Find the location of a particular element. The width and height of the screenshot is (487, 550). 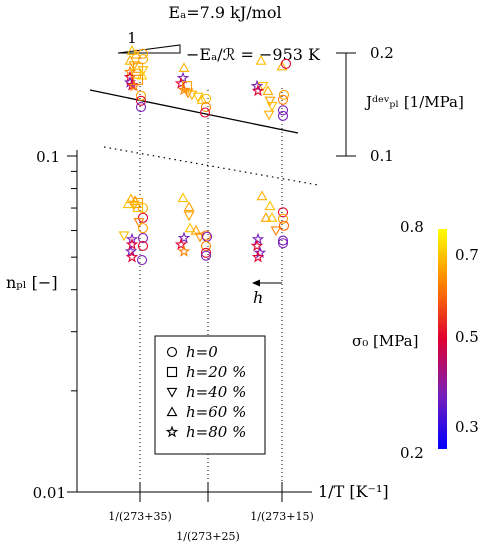

legend-label: h=40 % is located at coordinates (216, 392).